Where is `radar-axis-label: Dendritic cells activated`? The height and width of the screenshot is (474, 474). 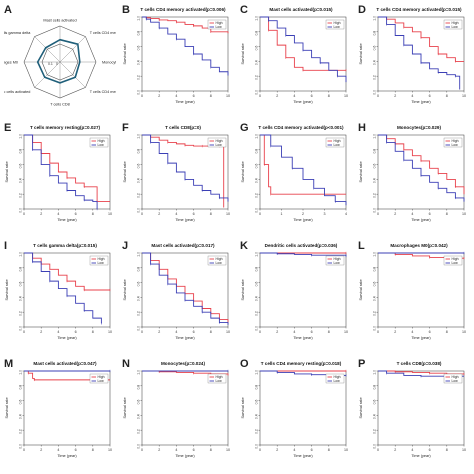
radar-axis-label: Dendritic cells activated is located at coordinates (17, 92).